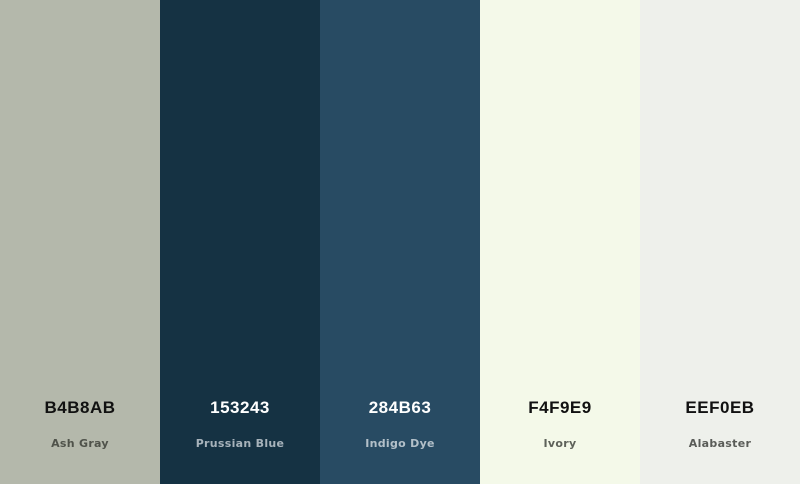 The image size is (800, 484). Describe the element at coordinates (80, 407) in the screenshot. I see `hex-code: B4B8AB` at that location.